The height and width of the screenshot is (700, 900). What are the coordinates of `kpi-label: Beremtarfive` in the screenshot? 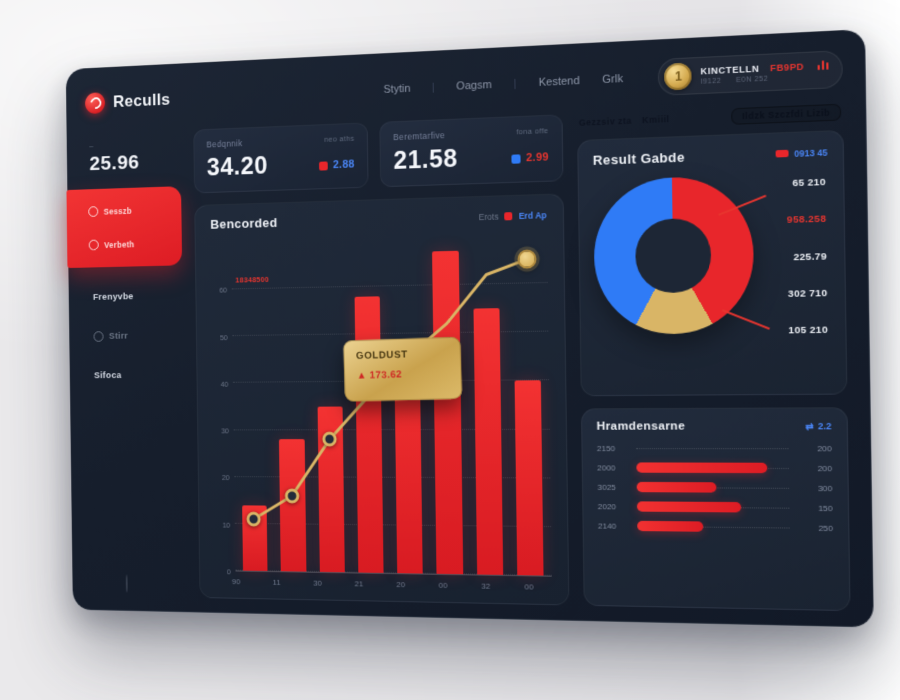 It's located at (419, 136).